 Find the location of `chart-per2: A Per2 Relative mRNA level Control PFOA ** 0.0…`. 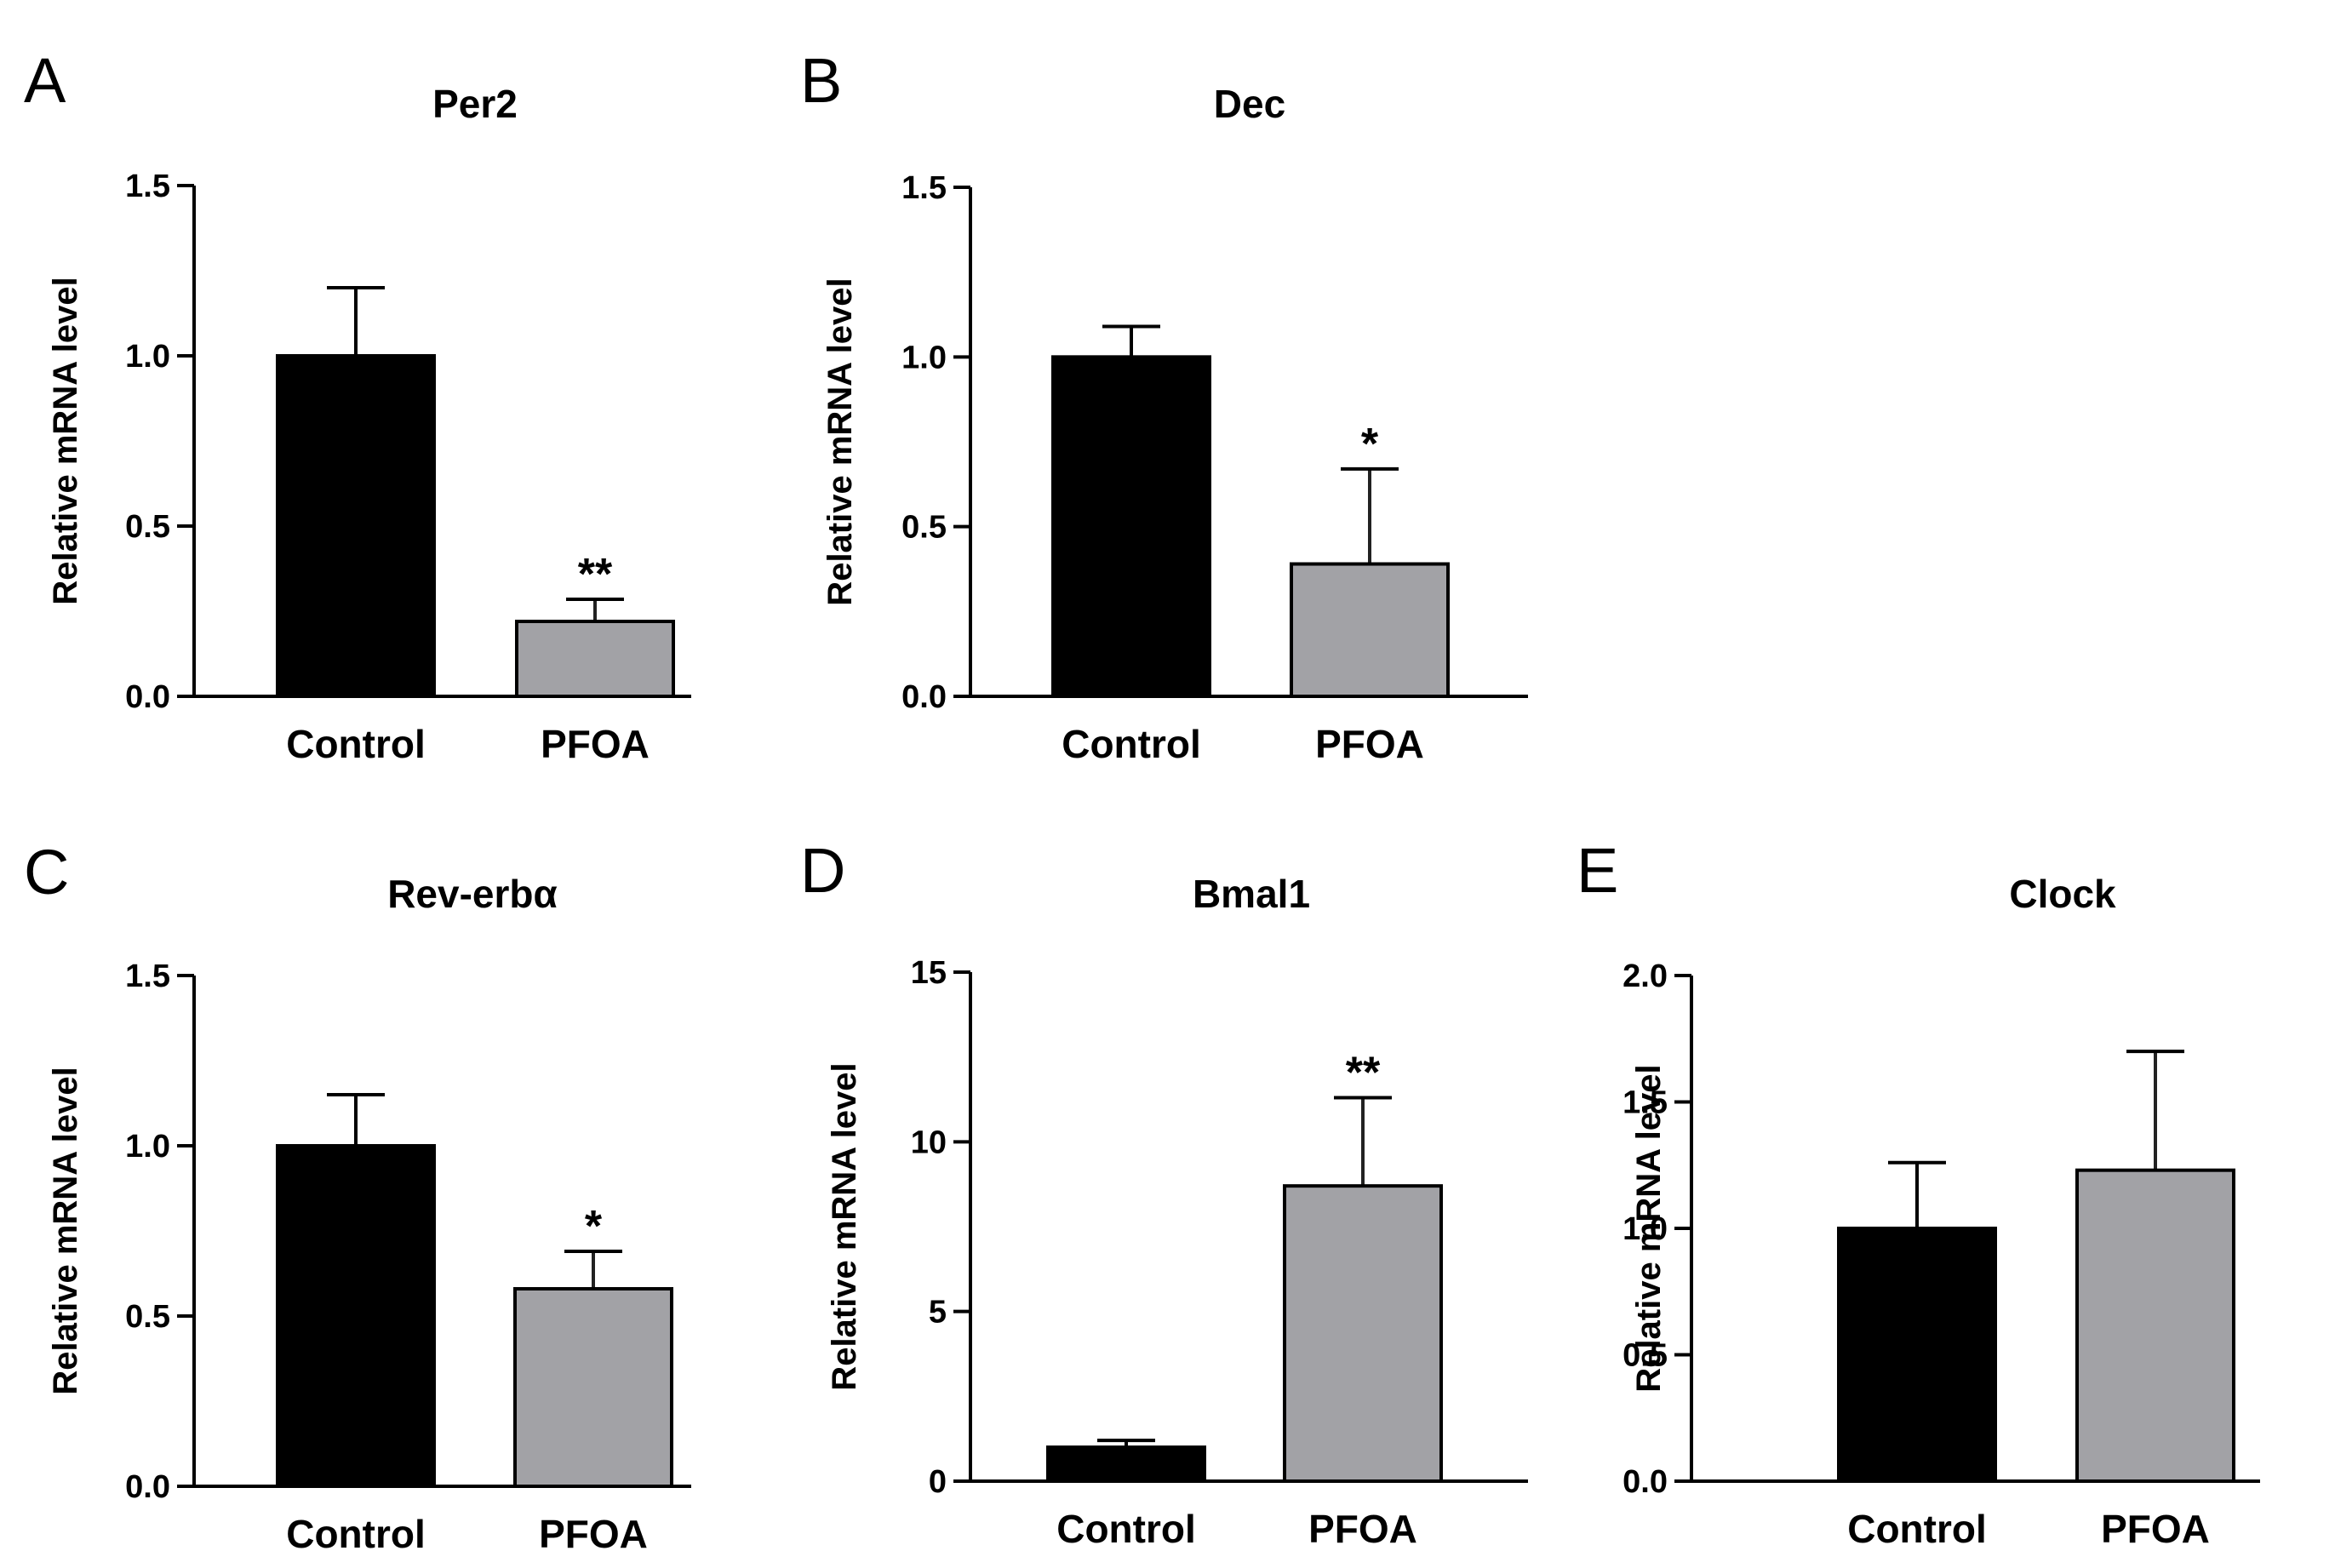

chart-per2: A Per2 Relative mRNA level Control PFOA ** 0.0… is located at coordinates (357, 405).